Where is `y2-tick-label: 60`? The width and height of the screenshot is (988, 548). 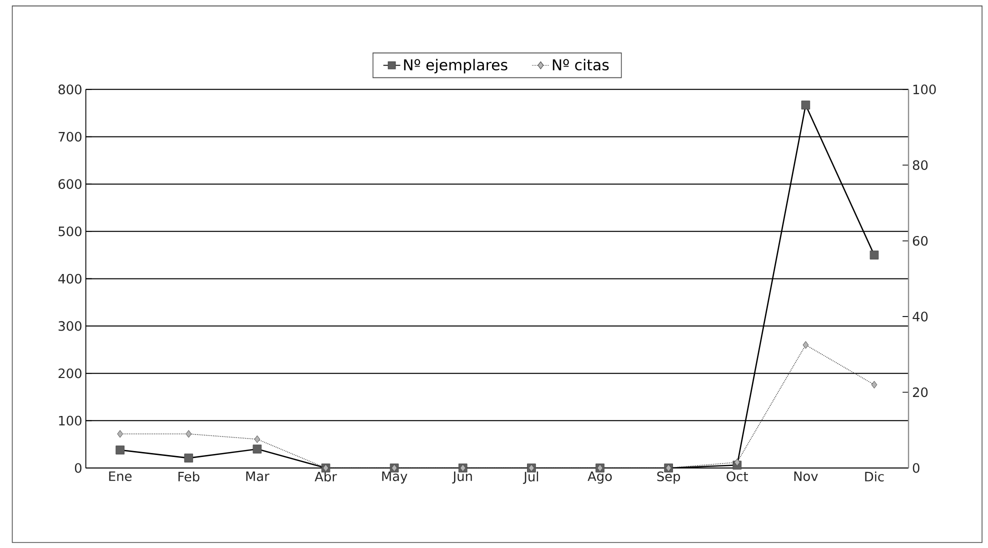 y2-tick-label: 60 is located at coordinates (920, 241).